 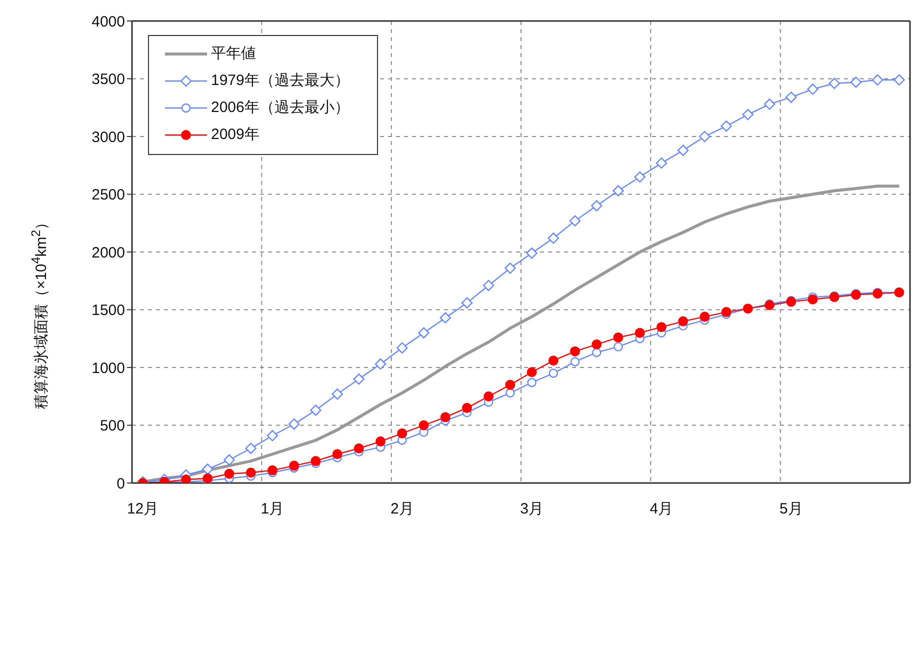 What do you see at coordinates (142, 509) in the screenshot?
I see `x-tick-label: 12月` at bounding box center [142, 509].